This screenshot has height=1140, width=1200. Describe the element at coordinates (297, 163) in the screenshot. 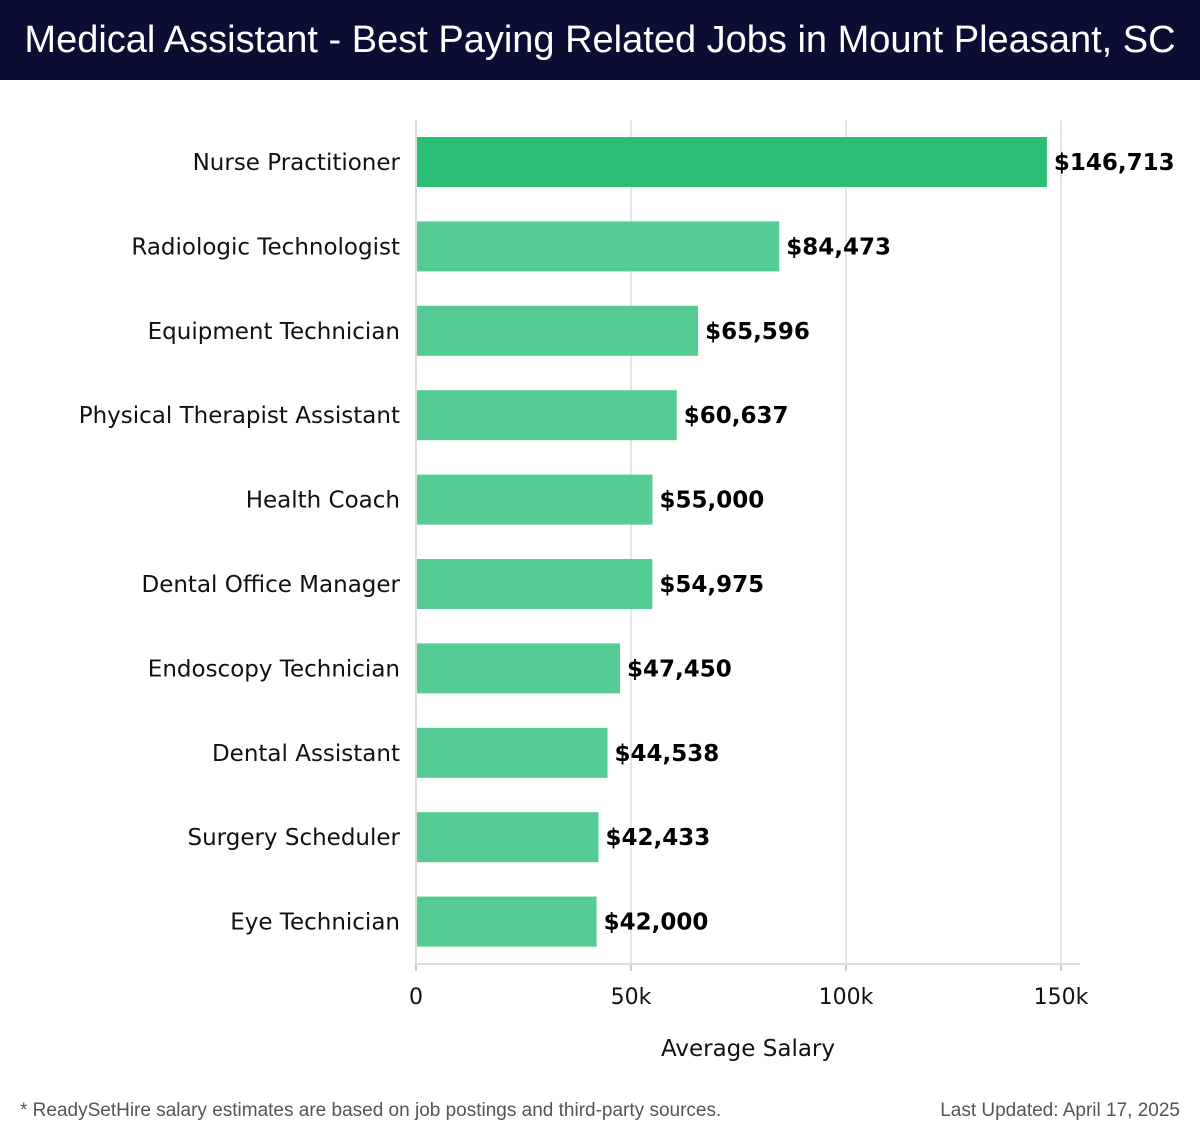

I see `category-label: Nurse Practitioner` at that location.